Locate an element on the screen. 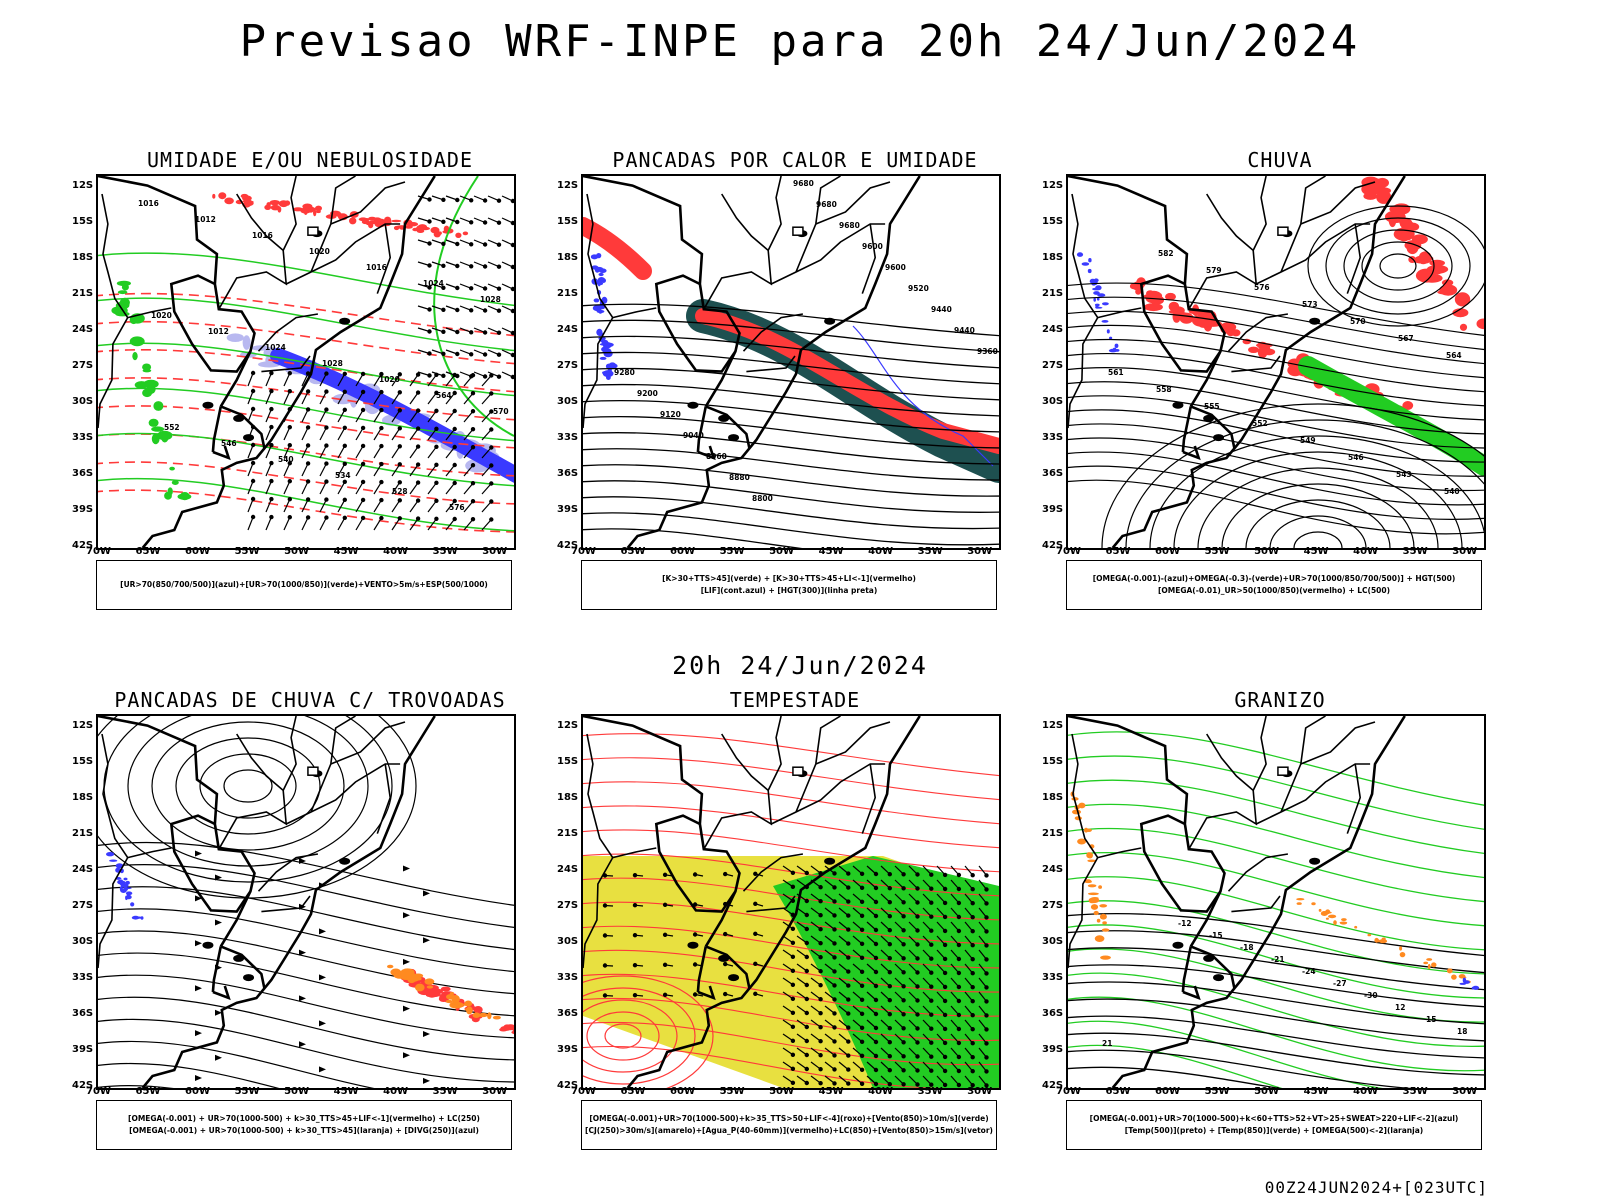  hgt500-contours-line is located at coordinates (1276, 450).